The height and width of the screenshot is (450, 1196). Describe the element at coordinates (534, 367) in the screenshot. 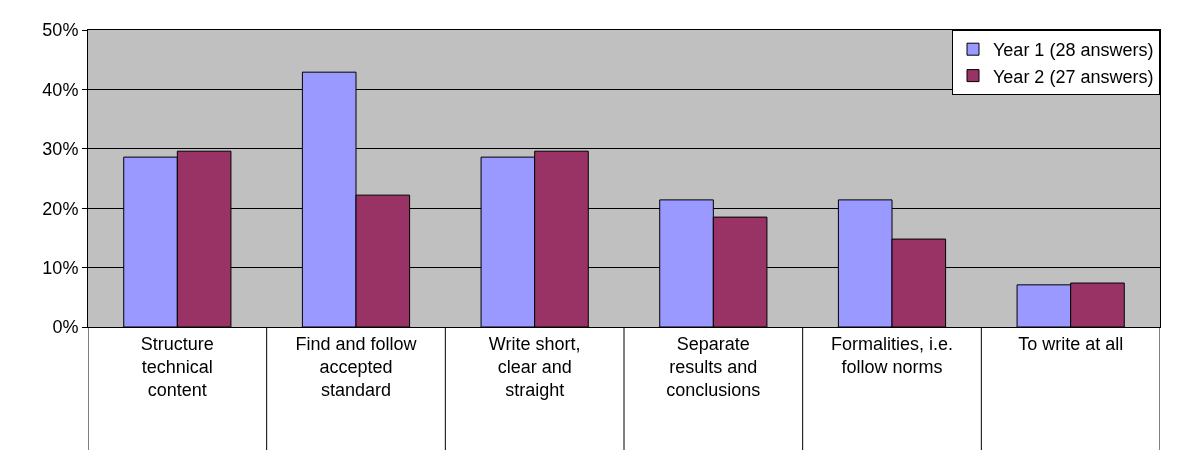

I see `x-tick-label: Write short, clear and straight` at that location.